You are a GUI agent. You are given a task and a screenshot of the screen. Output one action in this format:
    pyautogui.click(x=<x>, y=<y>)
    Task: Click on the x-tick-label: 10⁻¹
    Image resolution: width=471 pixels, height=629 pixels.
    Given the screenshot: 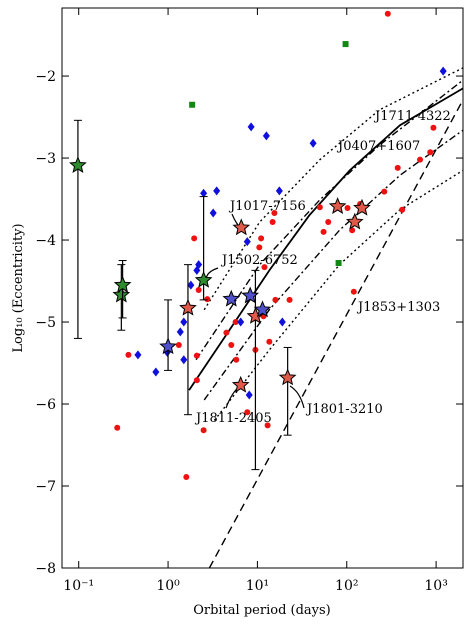 What is the action you would take?
    pyautogui.click(x=78, y=586)
    